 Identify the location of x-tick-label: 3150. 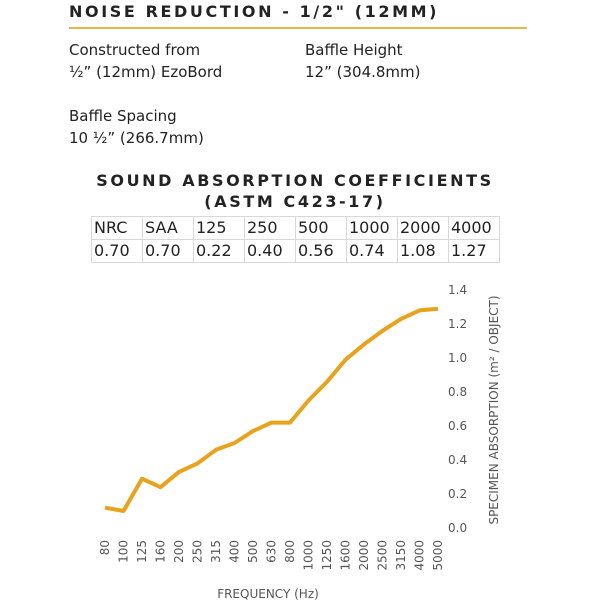
(401, 555).